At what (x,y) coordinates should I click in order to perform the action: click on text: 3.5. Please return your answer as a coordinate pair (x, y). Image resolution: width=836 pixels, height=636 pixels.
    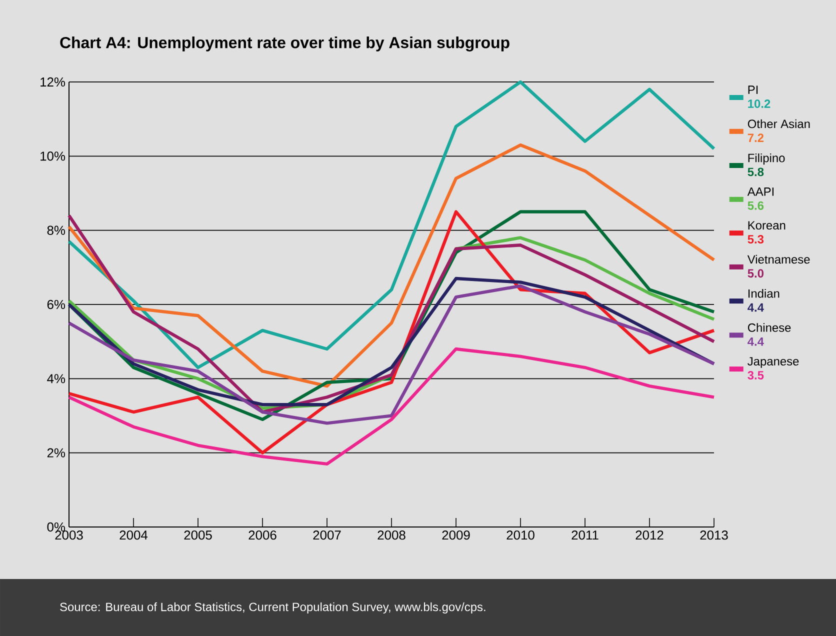
    Looking at the image, I should click on (756, 375).